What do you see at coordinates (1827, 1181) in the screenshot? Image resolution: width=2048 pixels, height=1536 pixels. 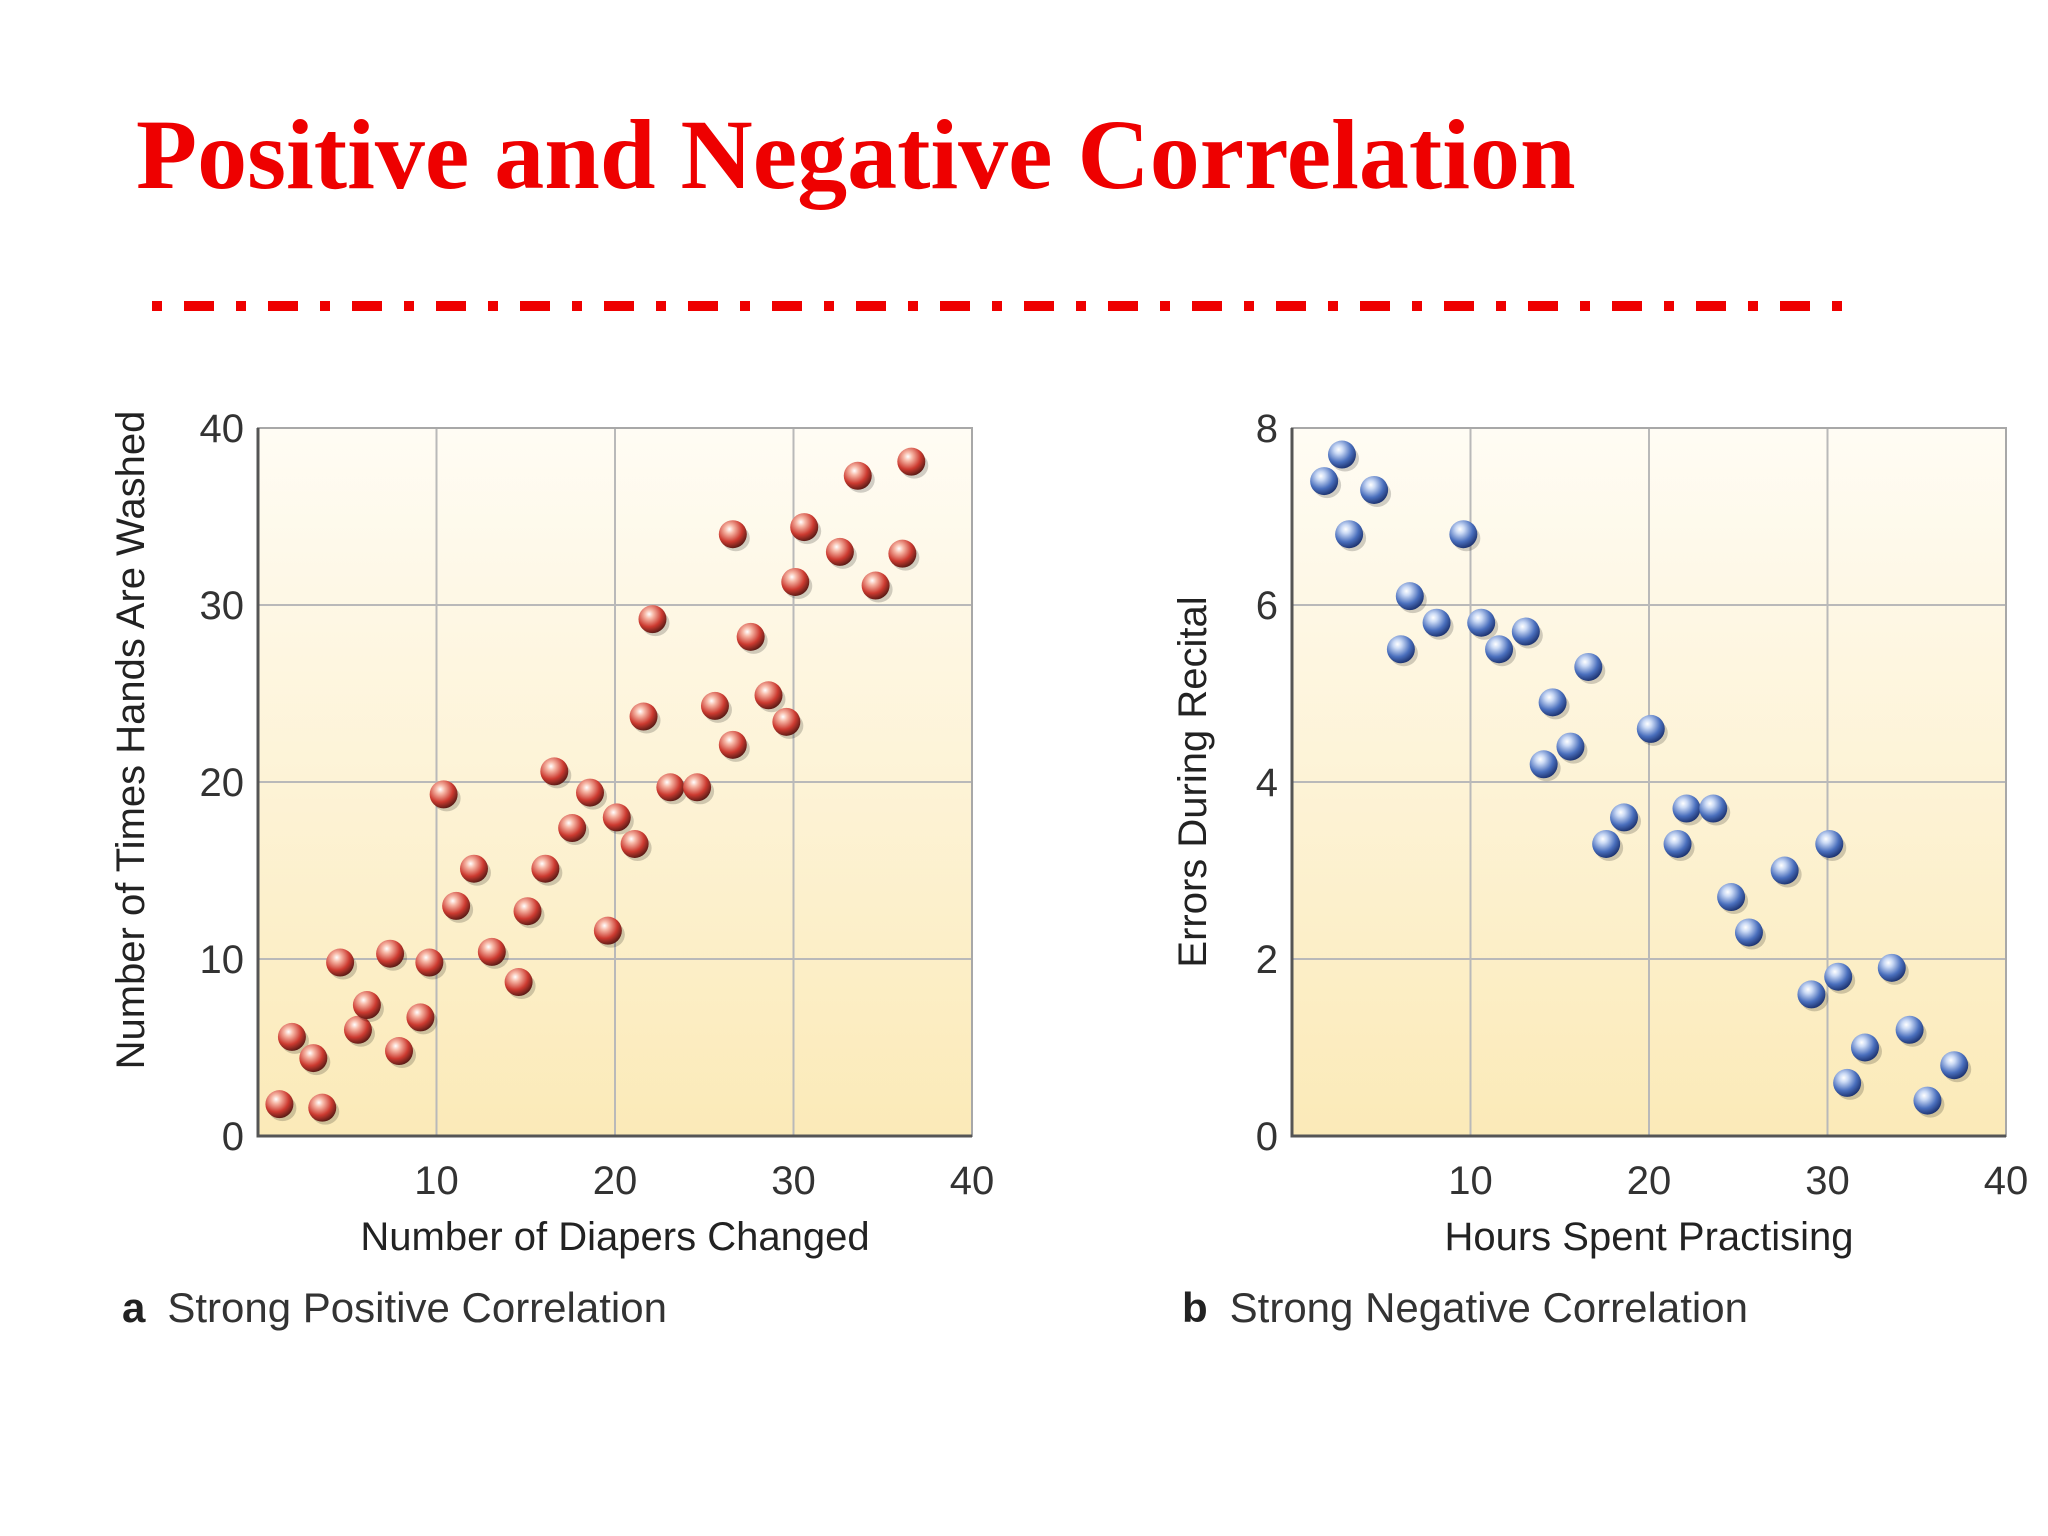 I see `x-tick-label: 30` at bounding box center [1827, 1181].